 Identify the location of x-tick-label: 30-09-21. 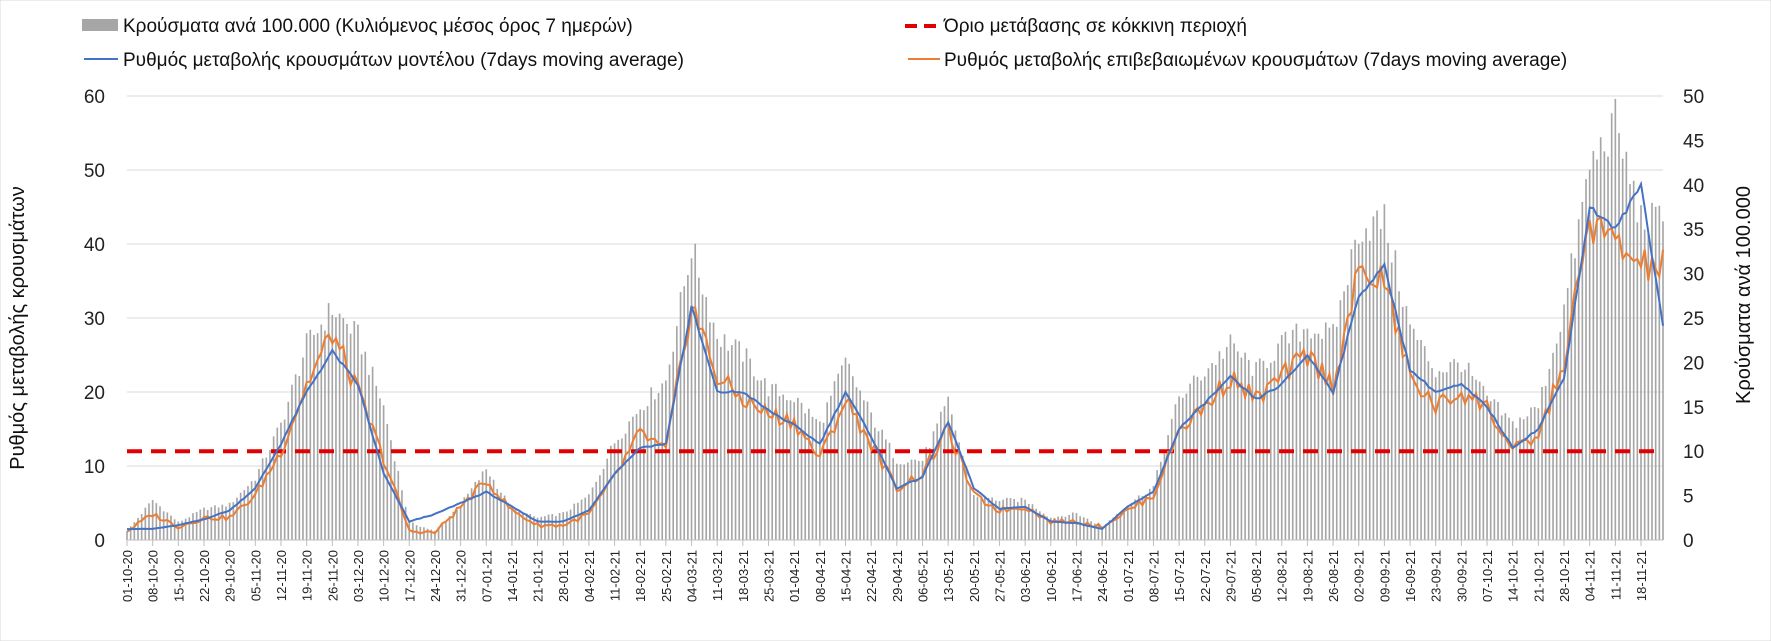
(1461, 576).